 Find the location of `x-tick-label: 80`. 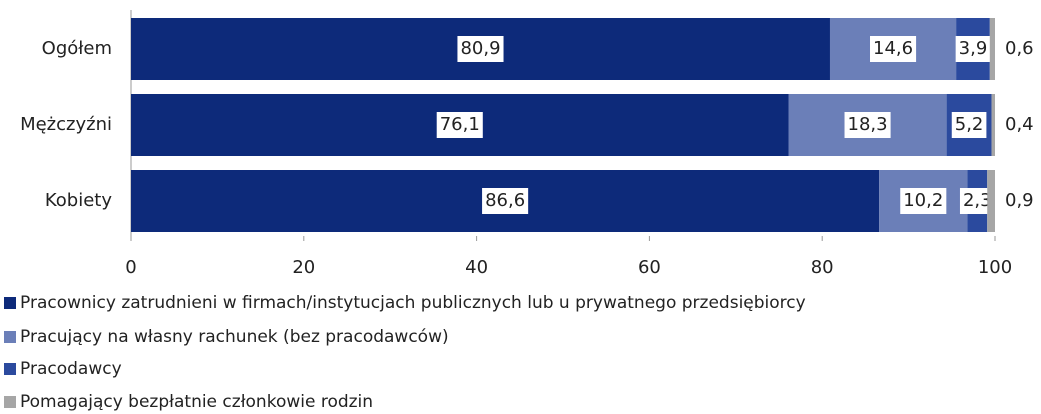

x-tick-label: 80 is located at coordinates (822, 267).